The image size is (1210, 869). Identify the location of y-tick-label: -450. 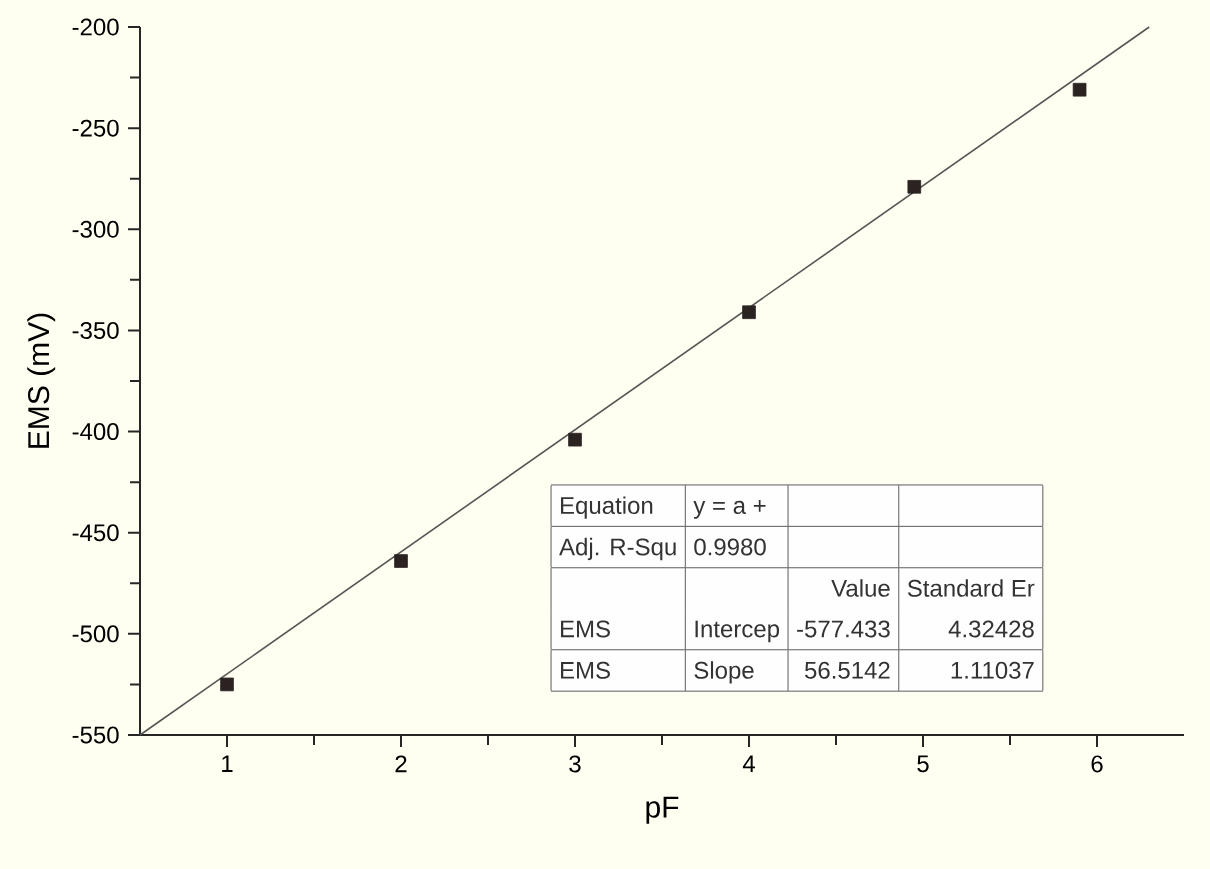
(95, 533).